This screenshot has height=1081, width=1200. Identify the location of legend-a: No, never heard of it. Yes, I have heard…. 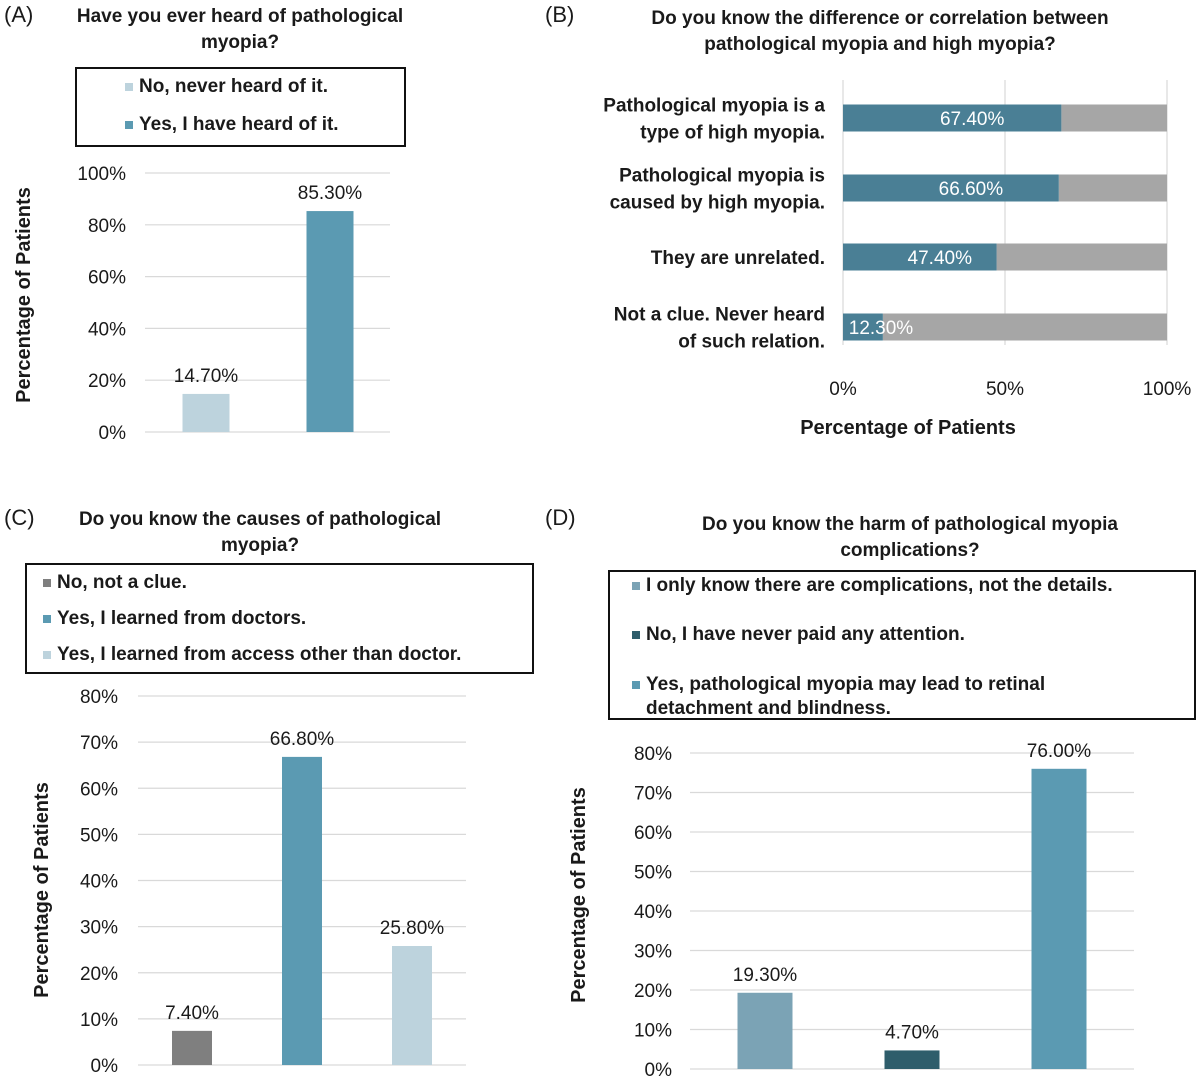
(240, 107).